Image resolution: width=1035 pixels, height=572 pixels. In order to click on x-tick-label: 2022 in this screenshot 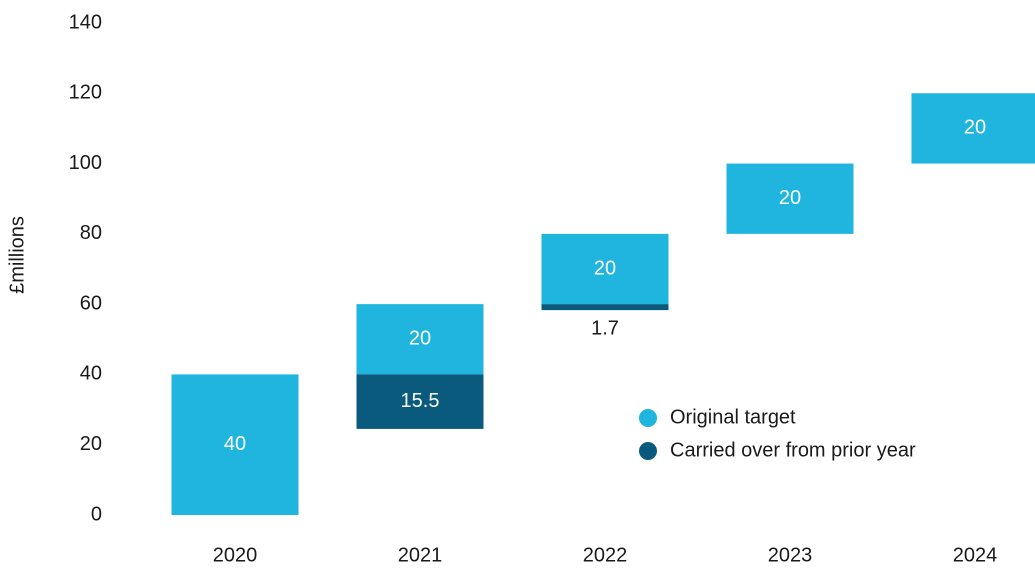, I will do `click(605, 555)`.